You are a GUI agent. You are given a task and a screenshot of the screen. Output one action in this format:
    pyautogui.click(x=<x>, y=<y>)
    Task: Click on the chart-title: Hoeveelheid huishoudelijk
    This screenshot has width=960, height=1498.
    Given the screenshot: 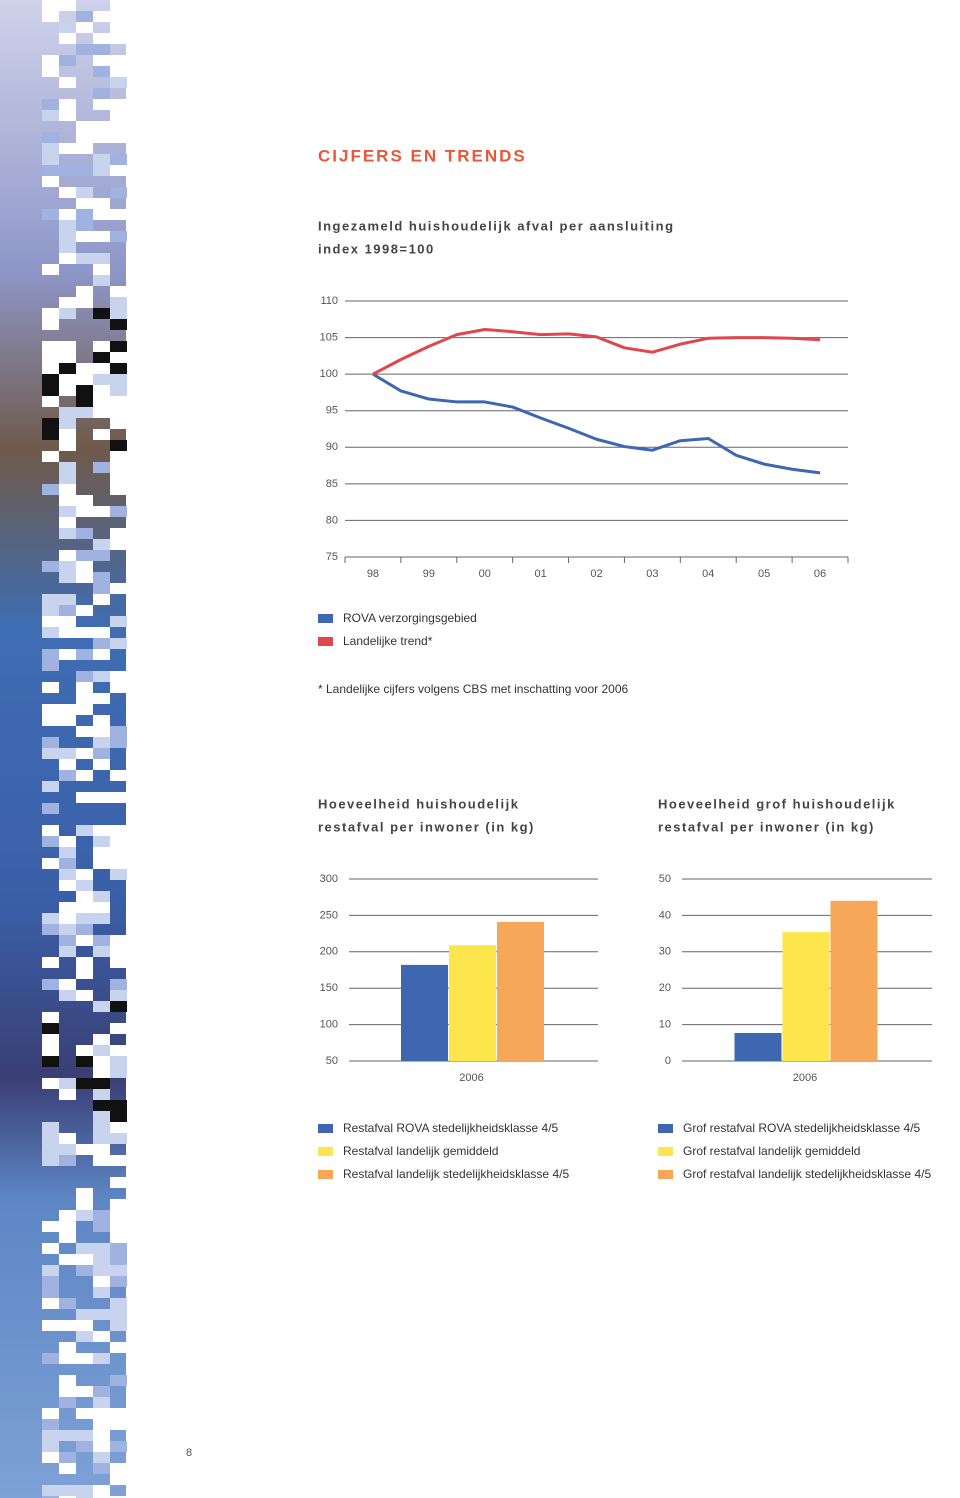 What is the action you would take?
    pyautogui.click(x=418, y=803)
    